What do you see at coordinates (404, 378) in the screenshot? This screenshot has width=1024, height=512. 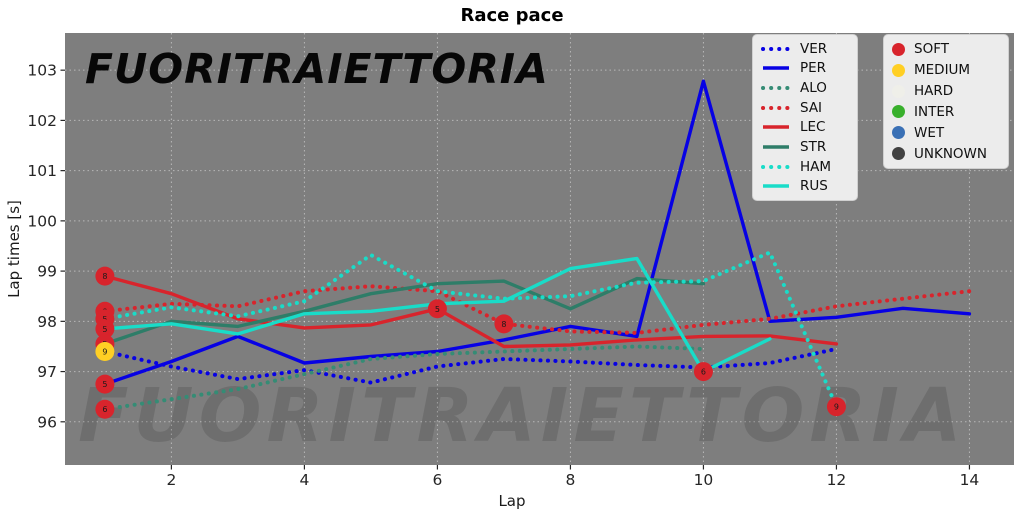 I see `series-line-ALO` at bounding box center [404, 378].